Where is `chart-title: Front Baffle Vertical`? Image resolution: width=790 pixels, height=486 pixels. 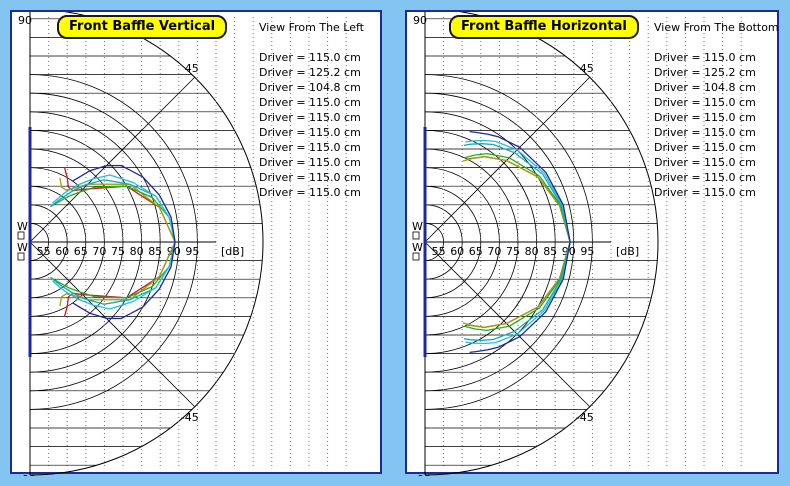
chart-title: Front Baffle Vertical is located at coordinates (142, 27).